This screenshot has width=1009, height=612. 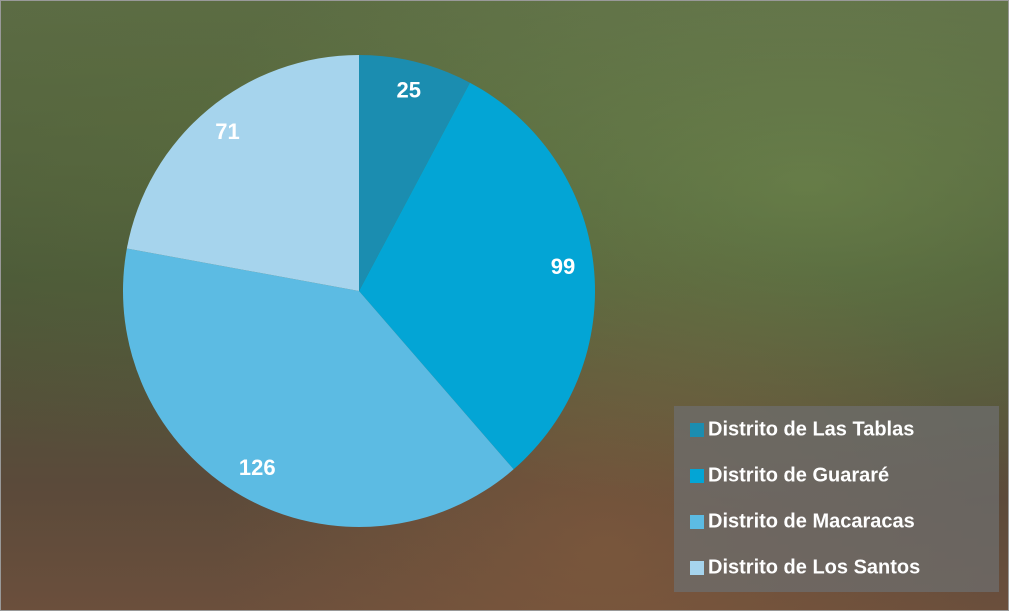 What do you see at coordinates (811, 521) in the screenshot?
I see `legend-label: Distrito de Macaracas` at bounding box center [811, 521].